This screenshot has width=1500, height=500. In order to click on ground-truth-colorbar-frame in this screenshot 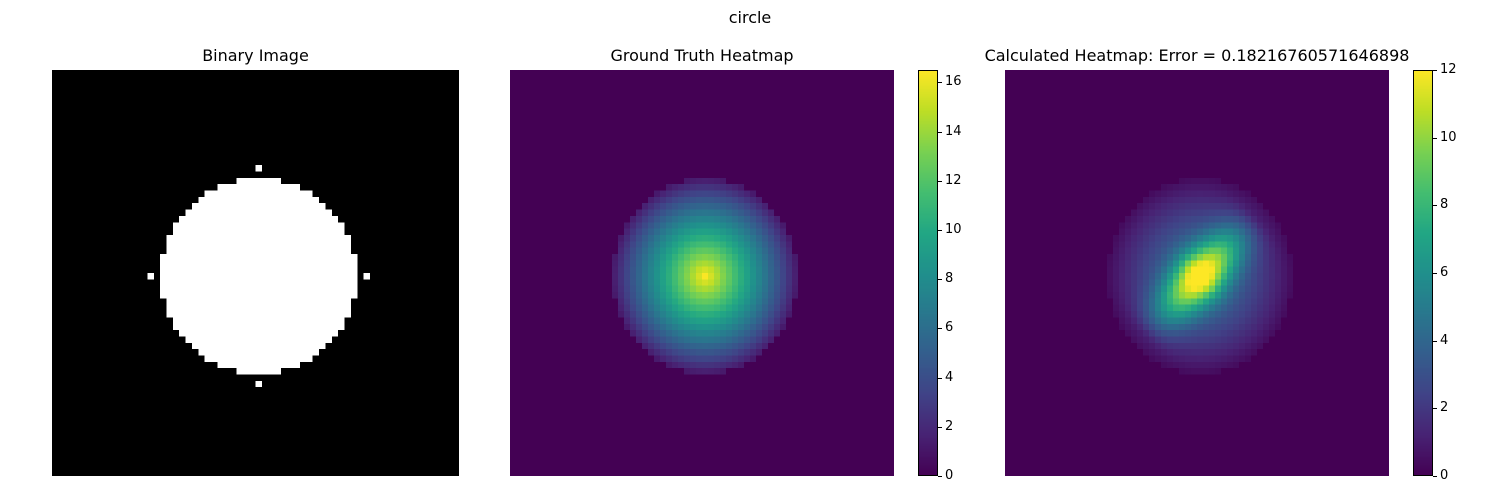, I will do `click(928, 273)`.